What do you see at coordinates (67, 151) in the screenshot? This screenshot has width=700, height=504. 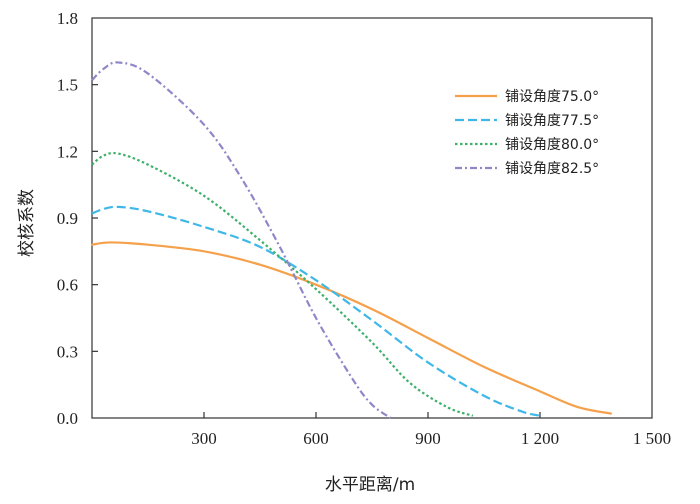 I see `y-tick-label: 1.2` at bounding box center [67, 151].